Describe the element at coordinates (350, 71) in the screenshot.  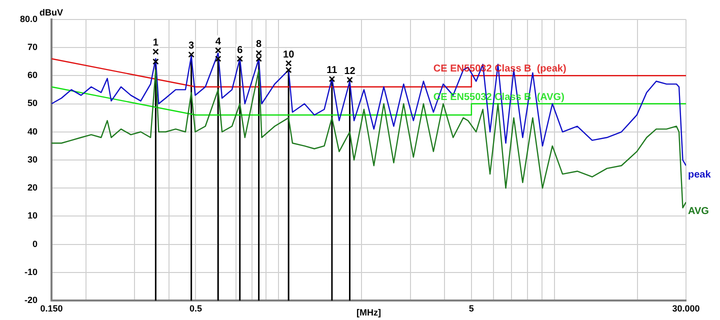
I see `annotation: 12` at that location.